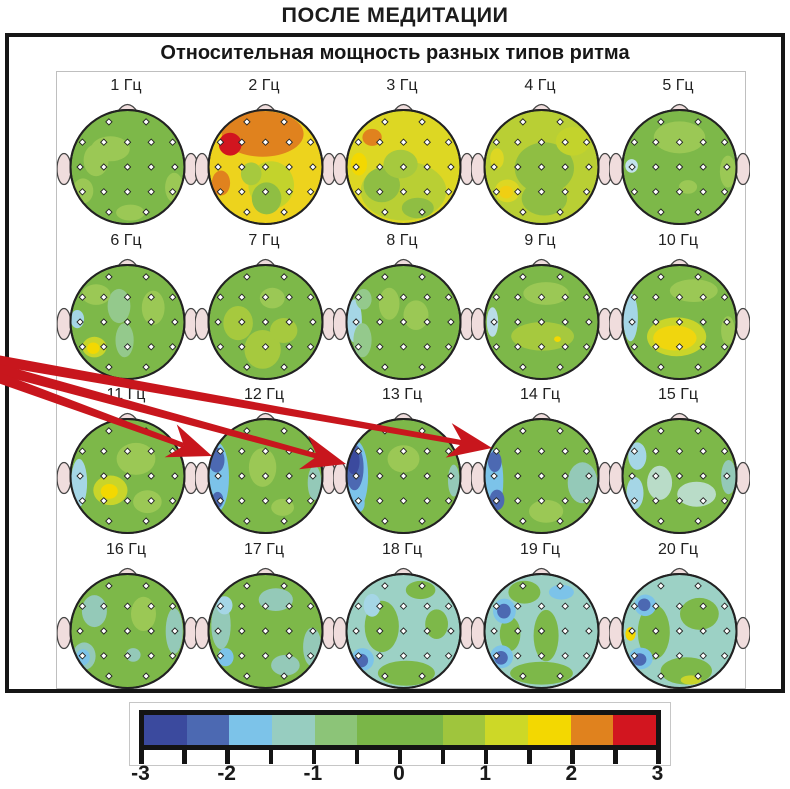 This screenshot has height=789, width=790. I want to click on ear-right-icon, so click(742, 169).